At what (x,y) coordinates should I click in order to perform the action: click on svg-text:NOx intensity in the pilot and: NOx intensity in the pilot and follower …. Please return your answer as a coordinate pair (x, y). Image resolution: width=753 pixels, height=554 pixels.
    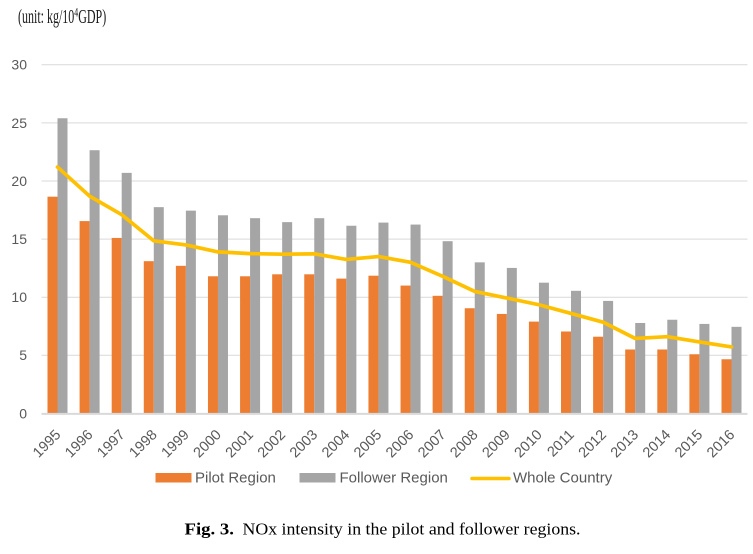
    Looking at the image, I should click on (412, 529).